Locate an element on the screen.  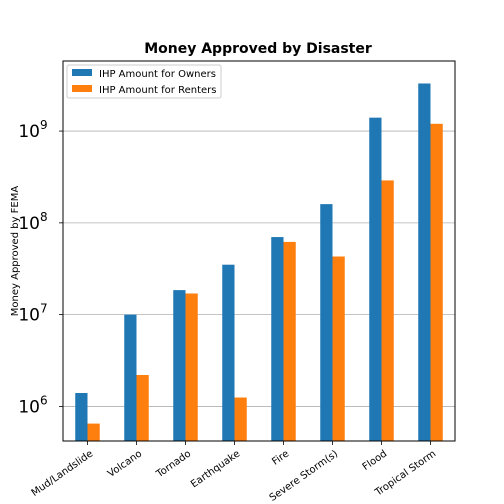
y-tick-exponent: 7 is located at coordinates (44, 309).